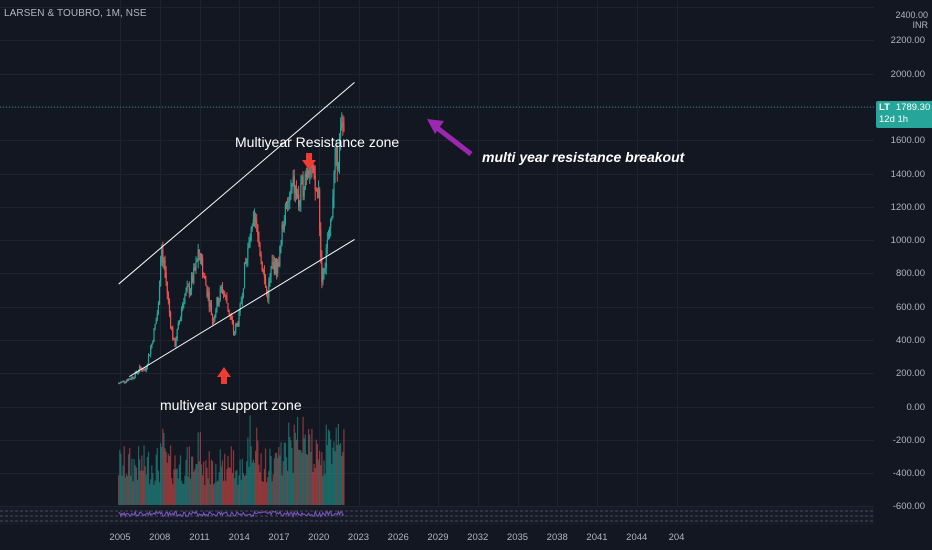  I want to click on currency-code: INR, so click(920, 25).